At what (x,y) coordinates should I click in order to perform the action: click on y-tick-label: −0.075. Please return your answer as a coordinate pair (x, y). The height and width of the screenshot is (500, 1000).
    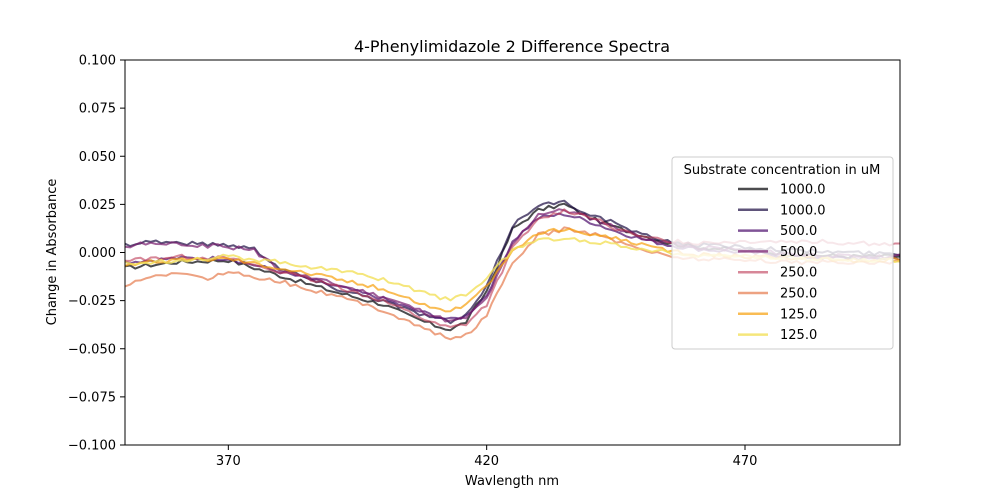
    Looking at the image, I should click on (92, 397).